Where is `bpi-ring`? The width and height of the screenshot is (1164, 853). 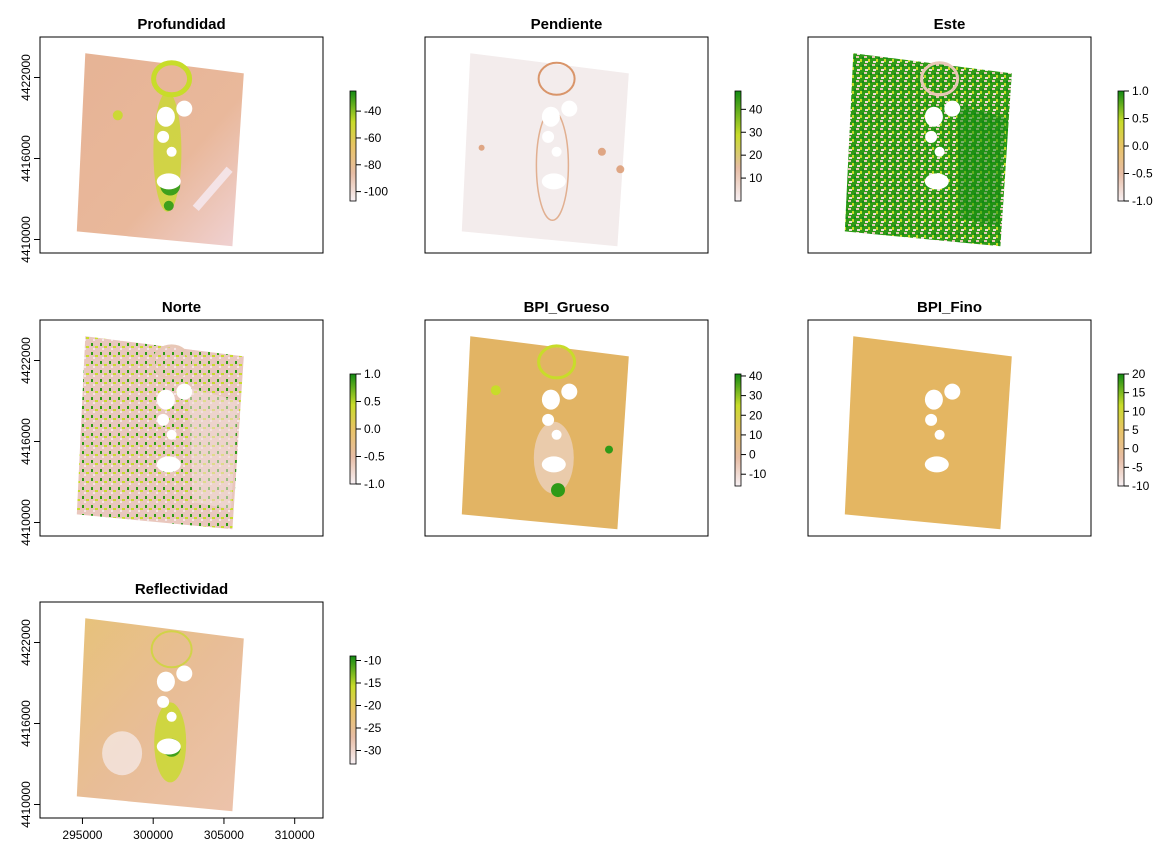
bpi-ring is located at coordinates (557, 362).